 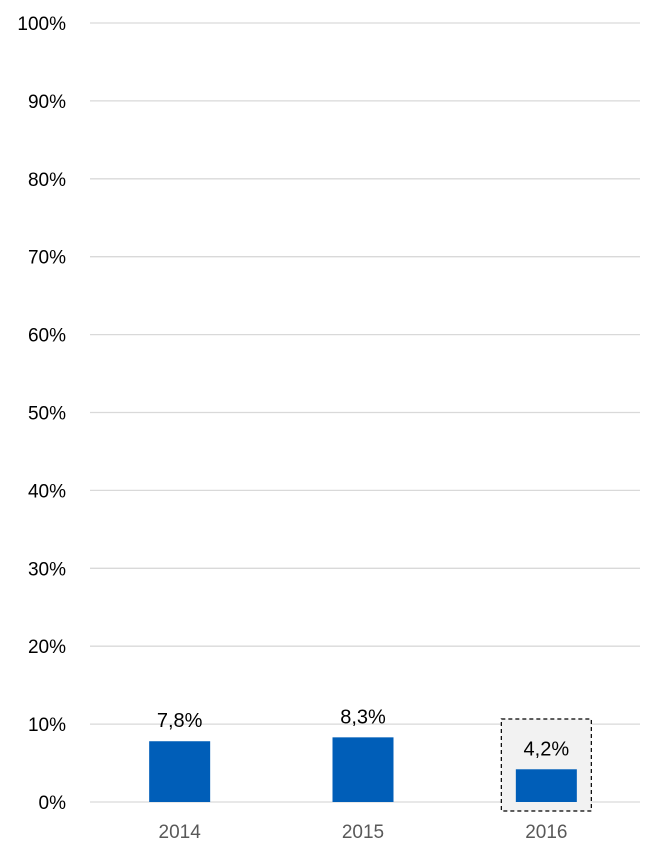 I want to click on data-label: 4,2%, so click(x=547, y=749).